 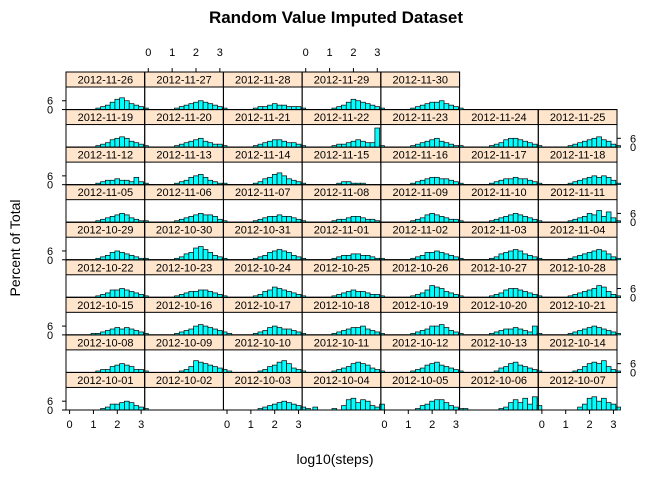 What do you see at coordinates (107, 241) in the screenshot?
I see `panel-2012-10-29: 2012-10-29` at bounding box center [107, 241].